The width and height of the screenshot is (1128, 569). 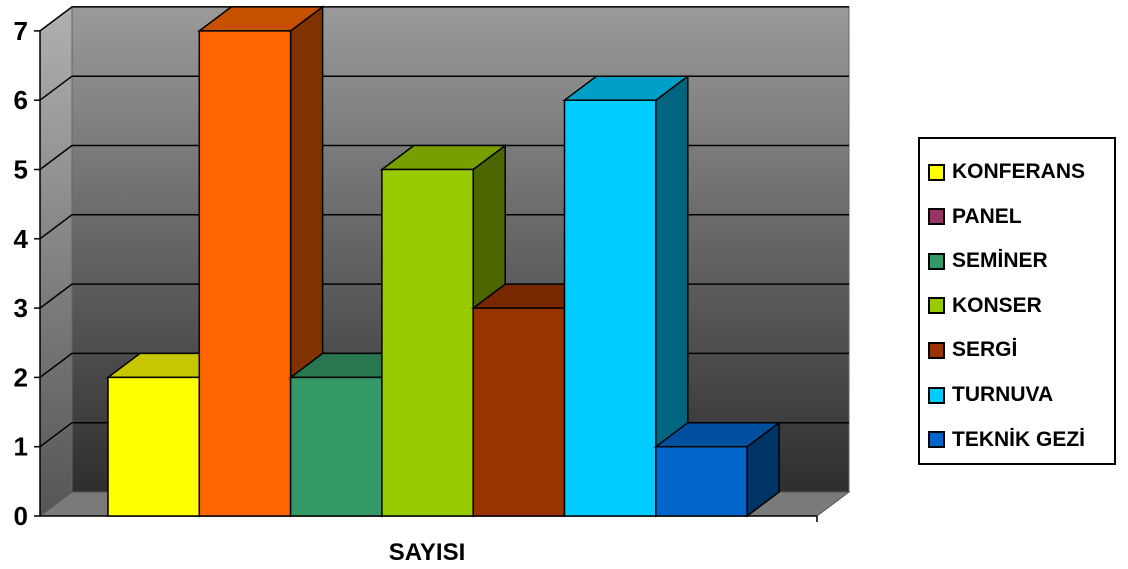 I want to click on y-tick-label: 0, so click(x=21, y=516).